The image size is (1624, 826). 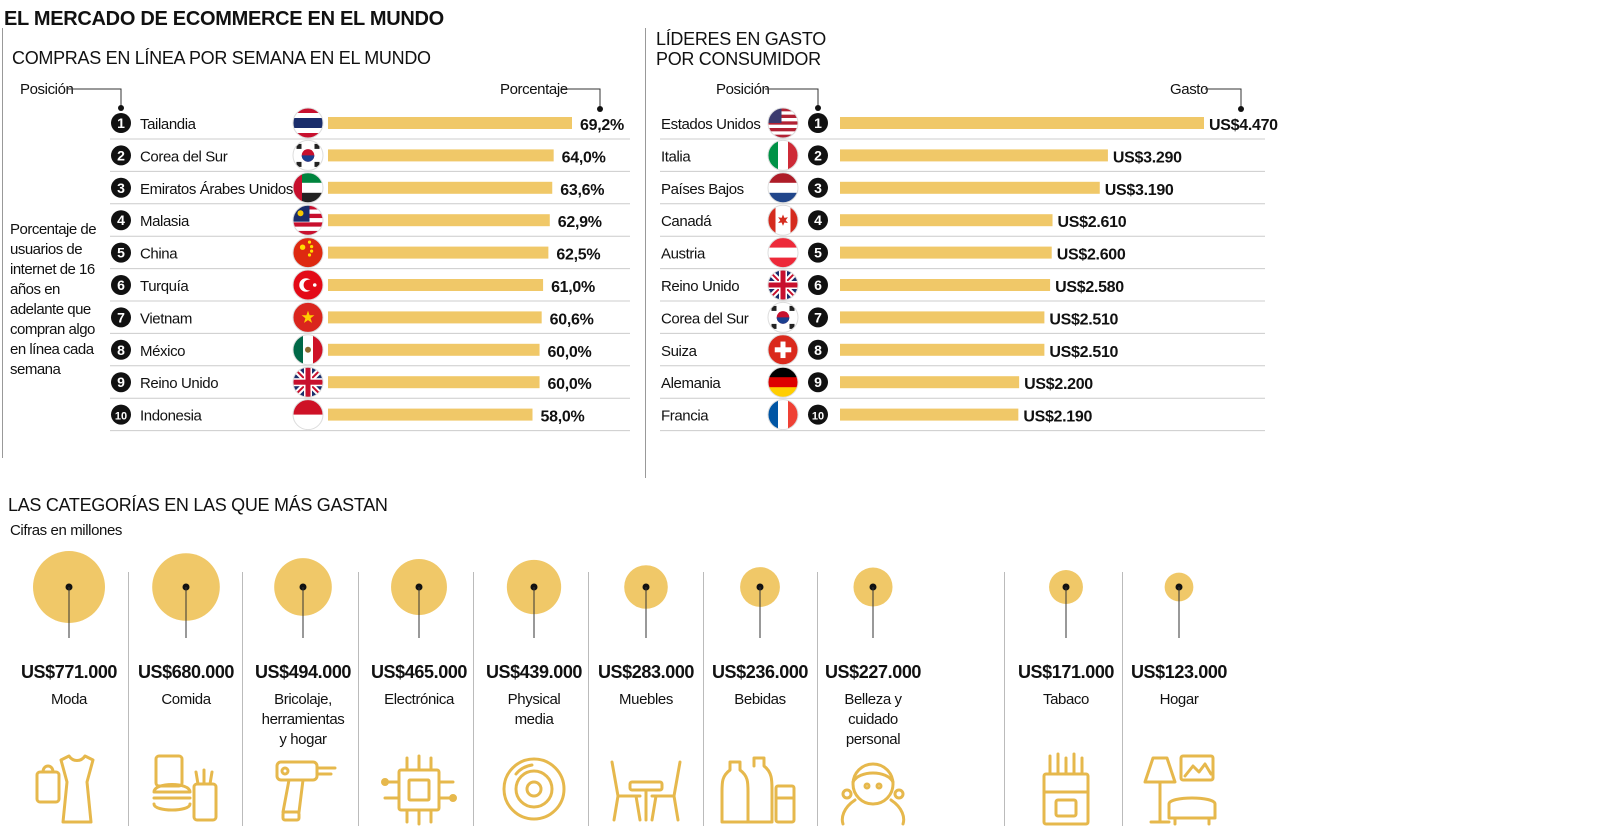 I want to click on germany-flag-icon, so click(x=783, y=382).